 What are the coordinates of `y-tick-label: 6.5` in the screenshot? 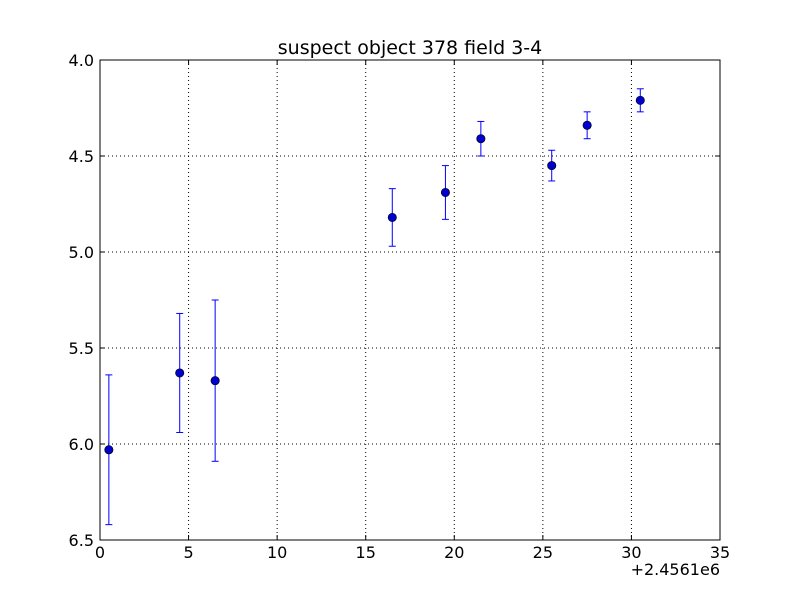 It's located at (81, 540).